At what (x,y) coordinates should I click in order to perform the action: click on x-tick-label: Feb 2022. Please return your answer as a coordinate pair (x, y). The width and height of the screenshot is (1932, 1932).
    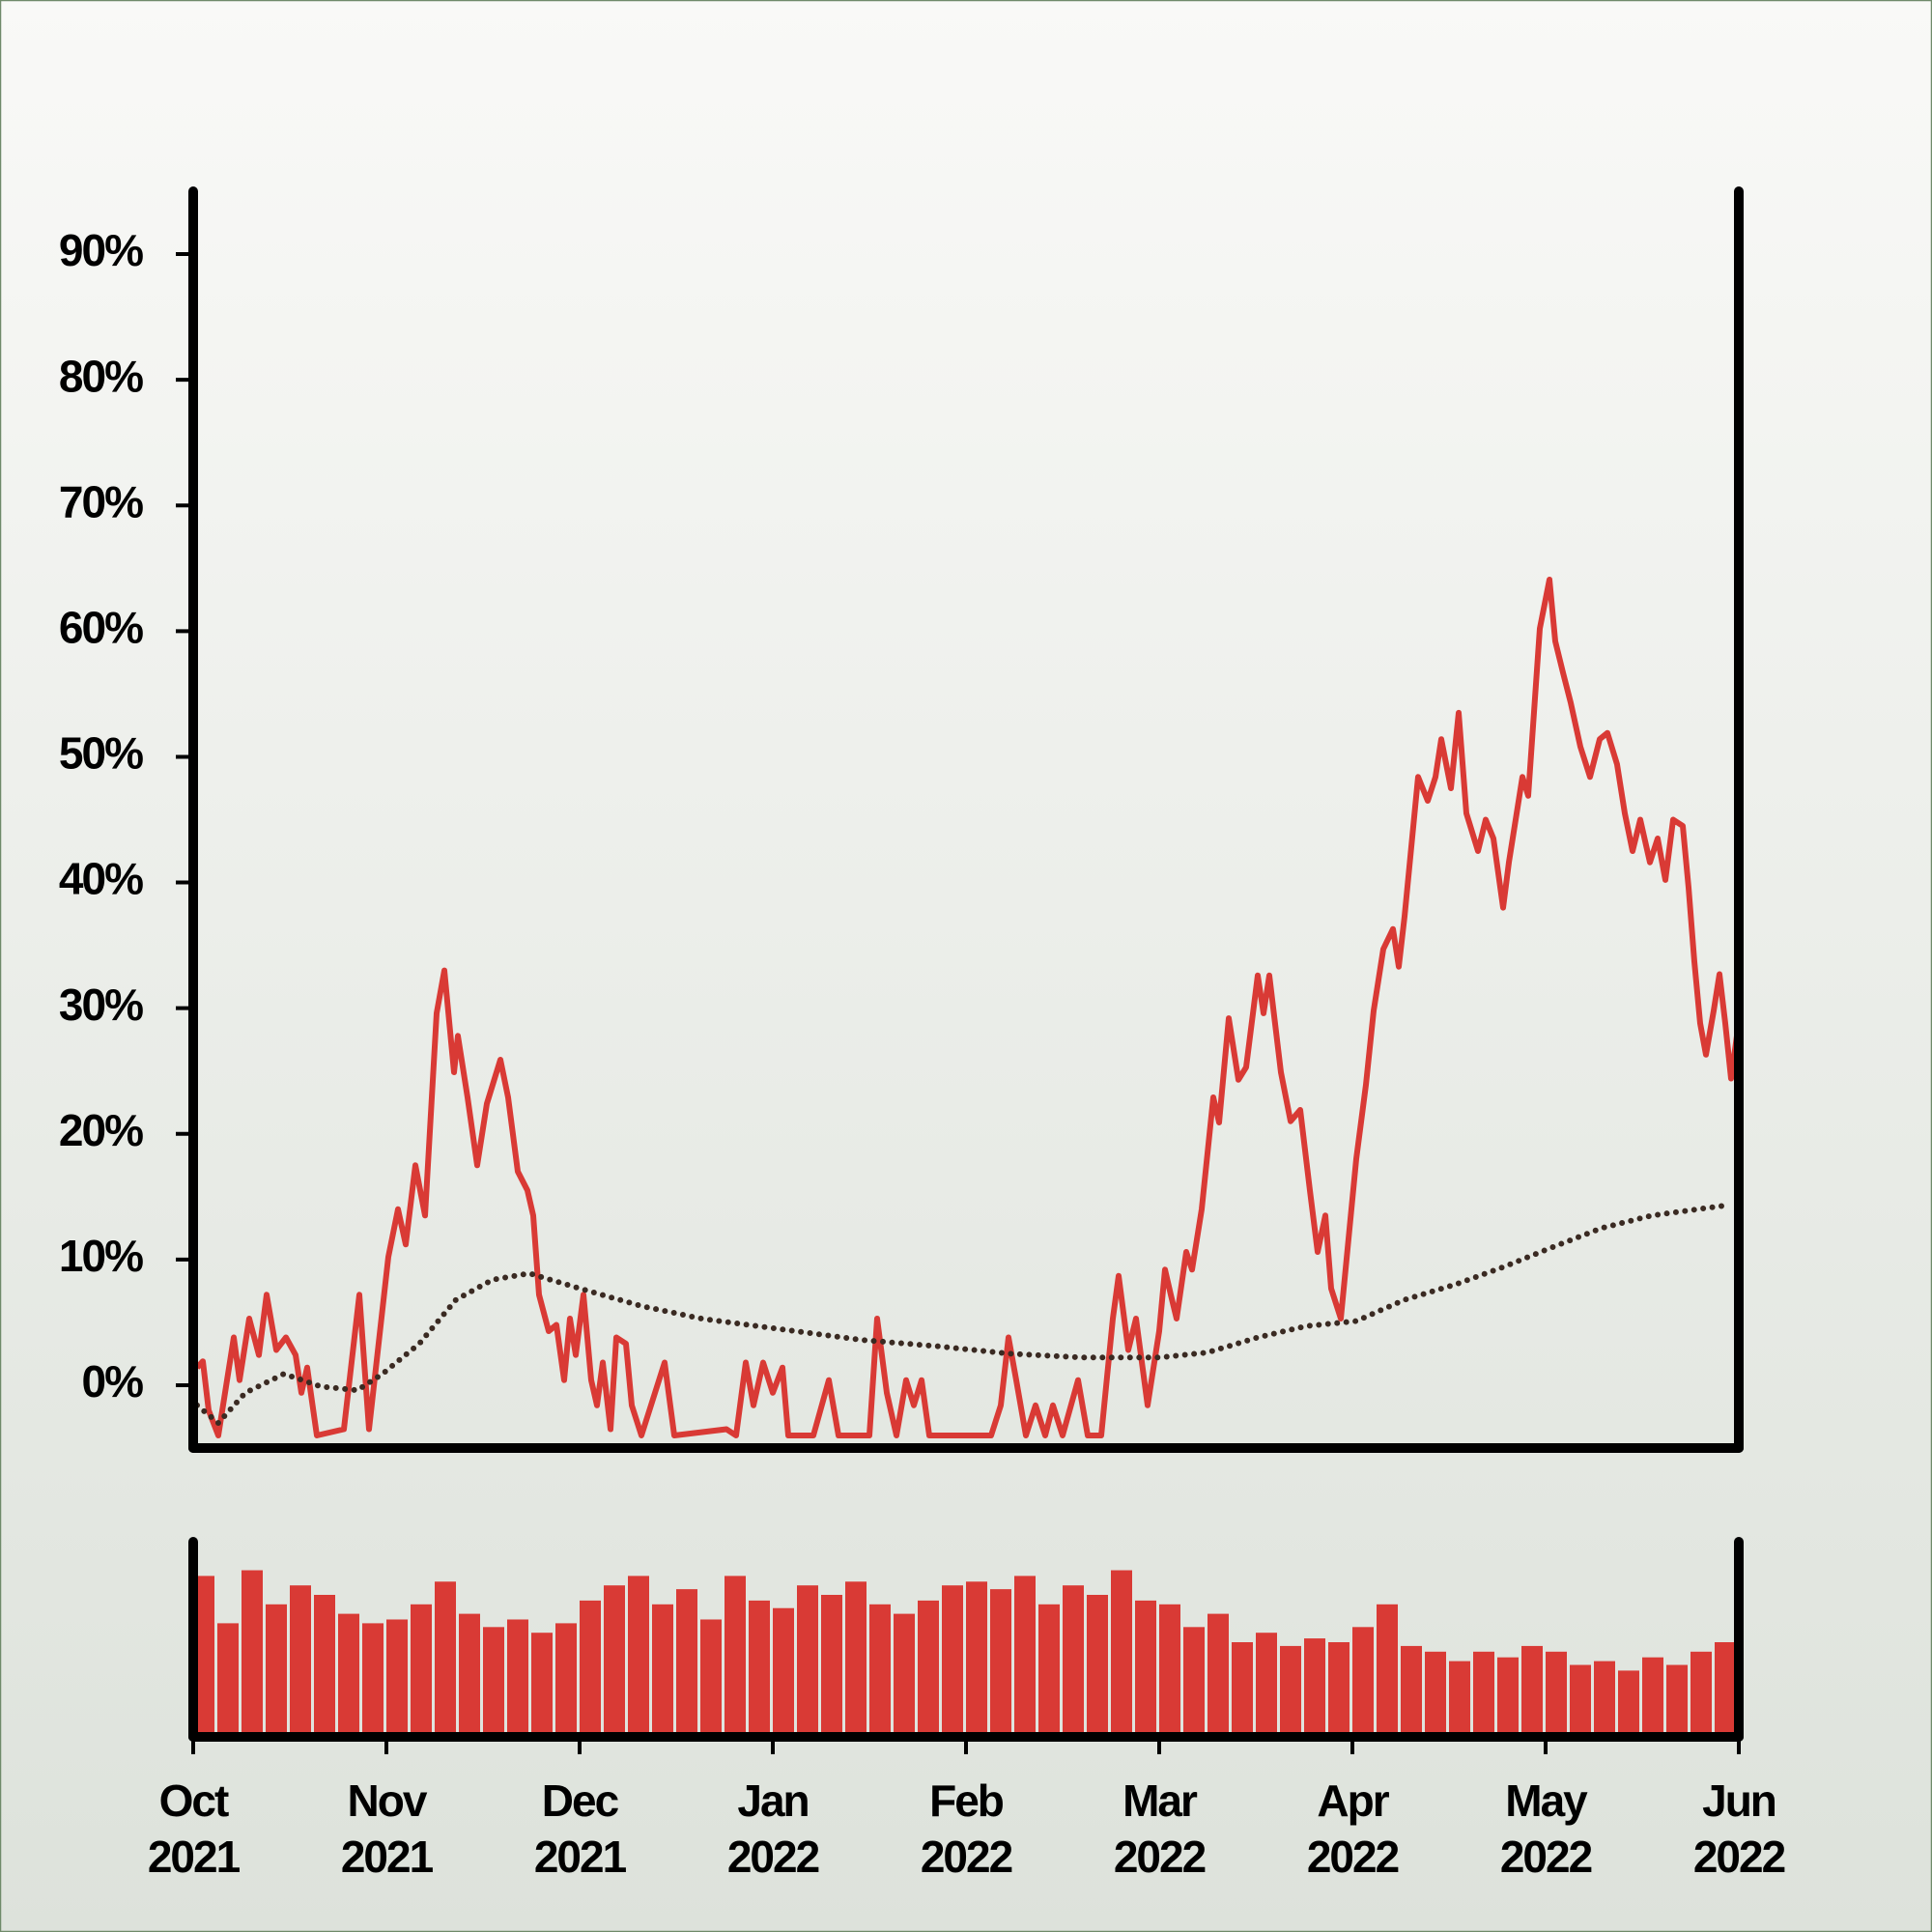
    Looking at the image, I should click on (966, 1829).